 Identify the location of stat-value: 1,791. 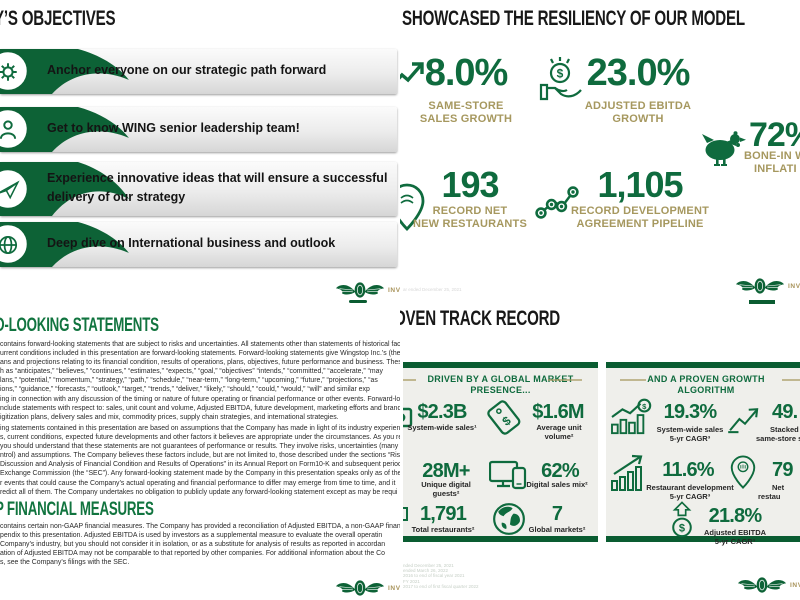
(443, 514).